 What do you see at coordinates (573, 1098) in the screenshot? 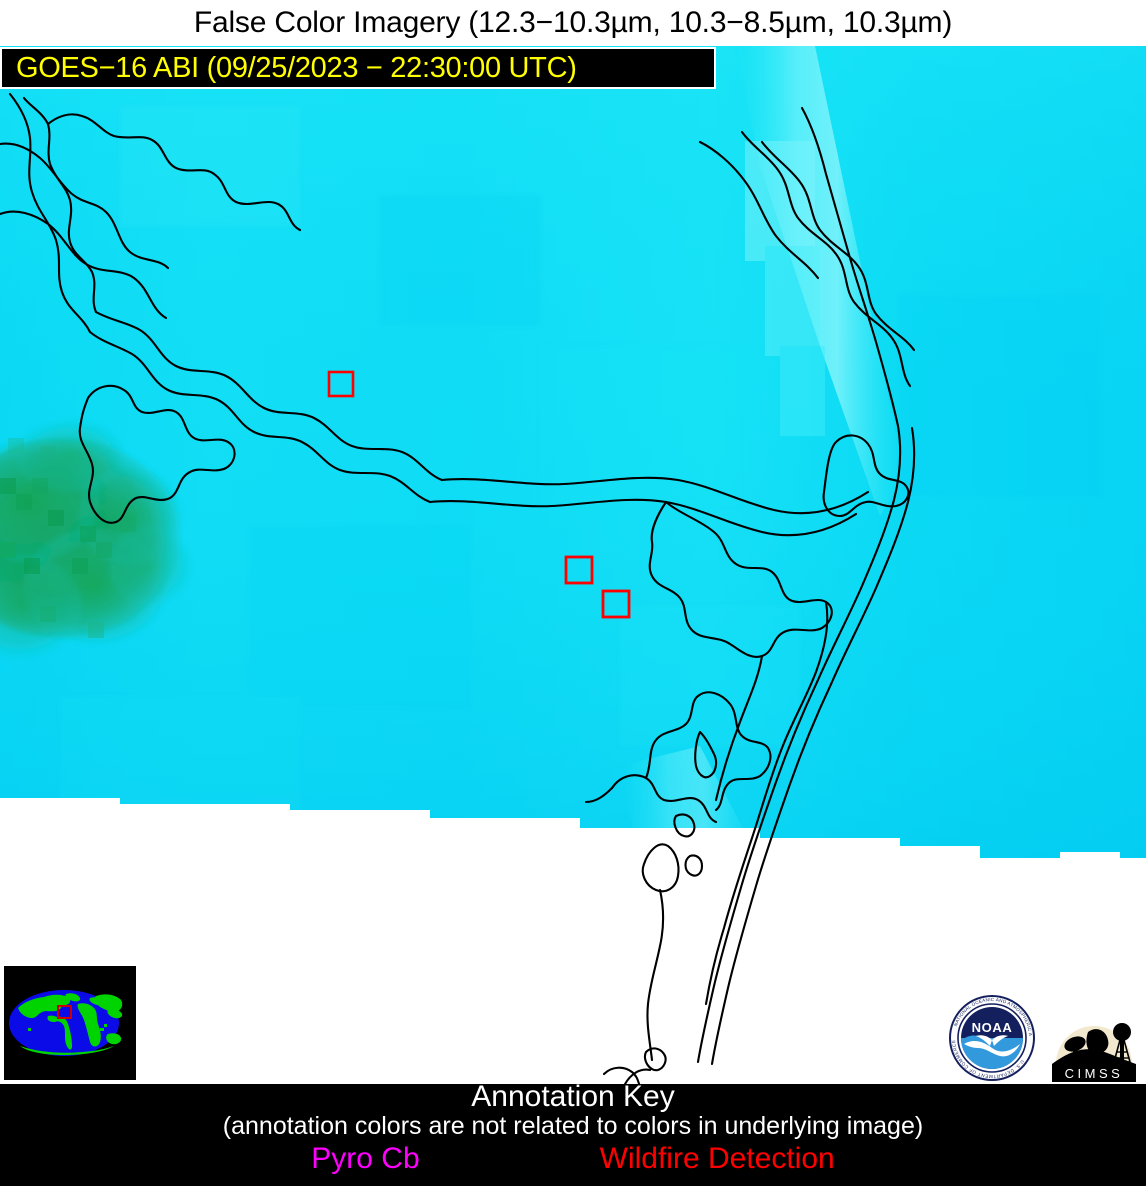
I see `annotation-key-title: Annotation Key` at bounding box center [573, 1098].